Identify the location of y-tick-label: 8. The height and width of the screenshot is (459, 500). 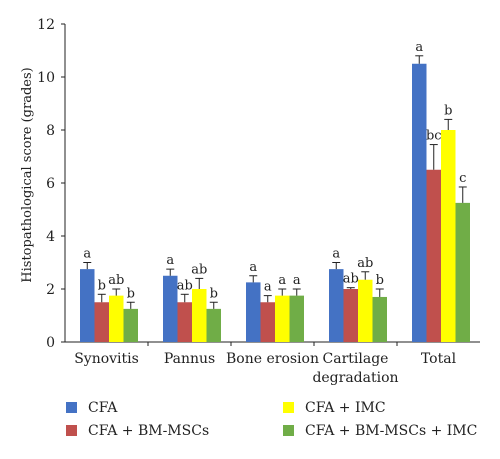
(50, 131).